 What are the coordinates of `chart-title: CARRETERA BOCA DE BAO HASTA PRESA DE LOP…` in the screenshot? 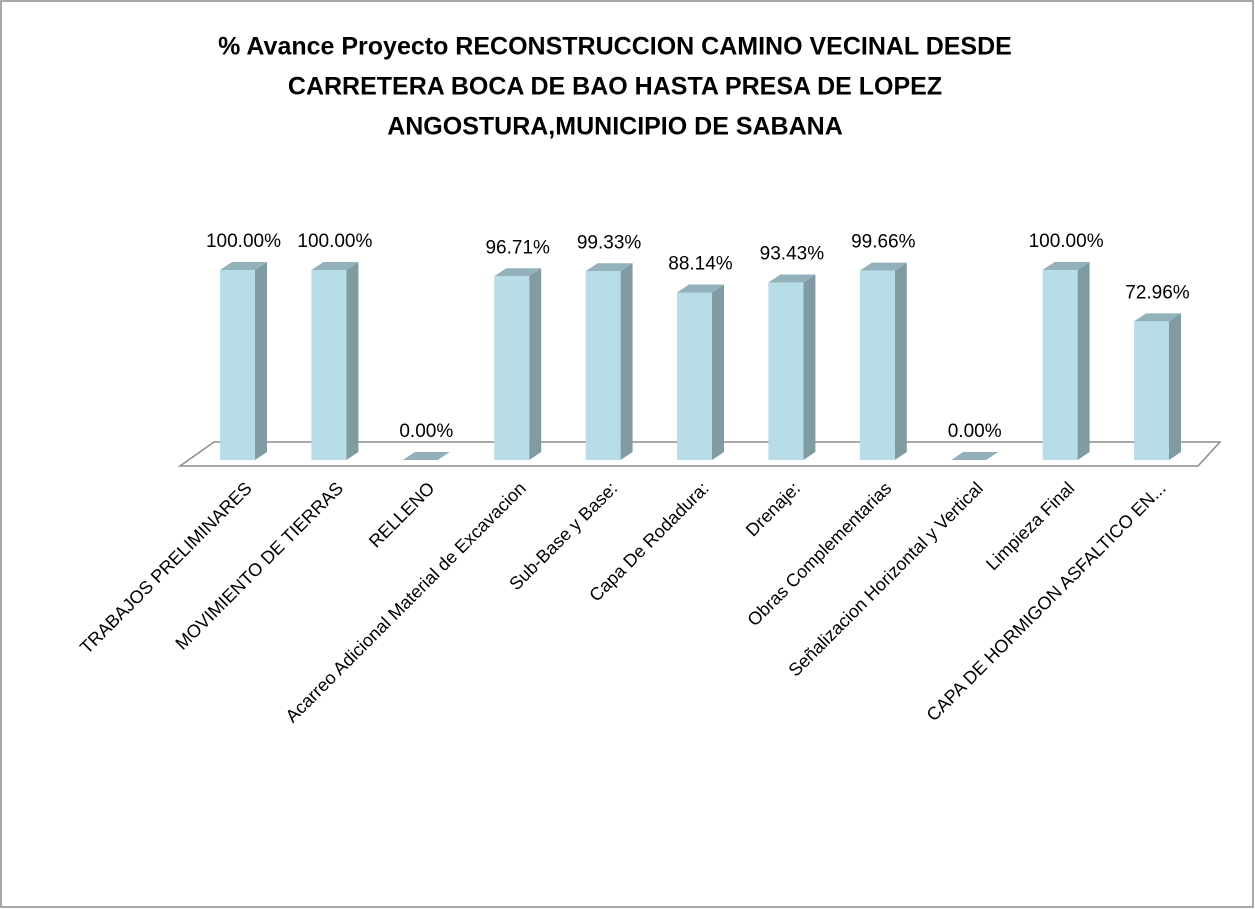 It's located at (615, 87).